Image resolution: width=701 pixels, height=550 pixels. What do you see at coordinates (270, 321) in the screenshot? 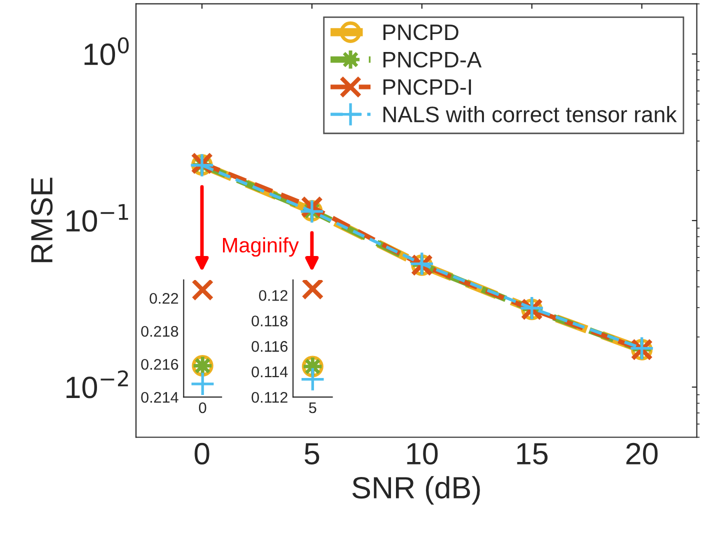
I see `y-tick-label: 0.118` at bounding box center [270, 321].